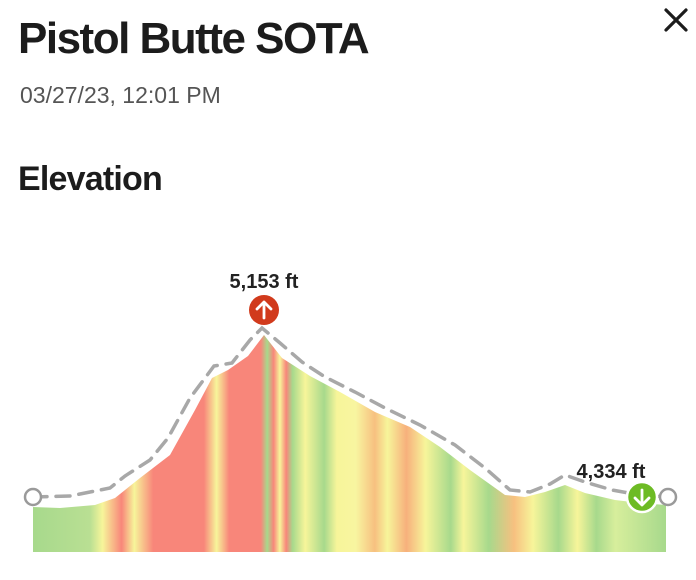 This screenshot has width=696, height=580. I want to click on close-icon, so click(676, 20).